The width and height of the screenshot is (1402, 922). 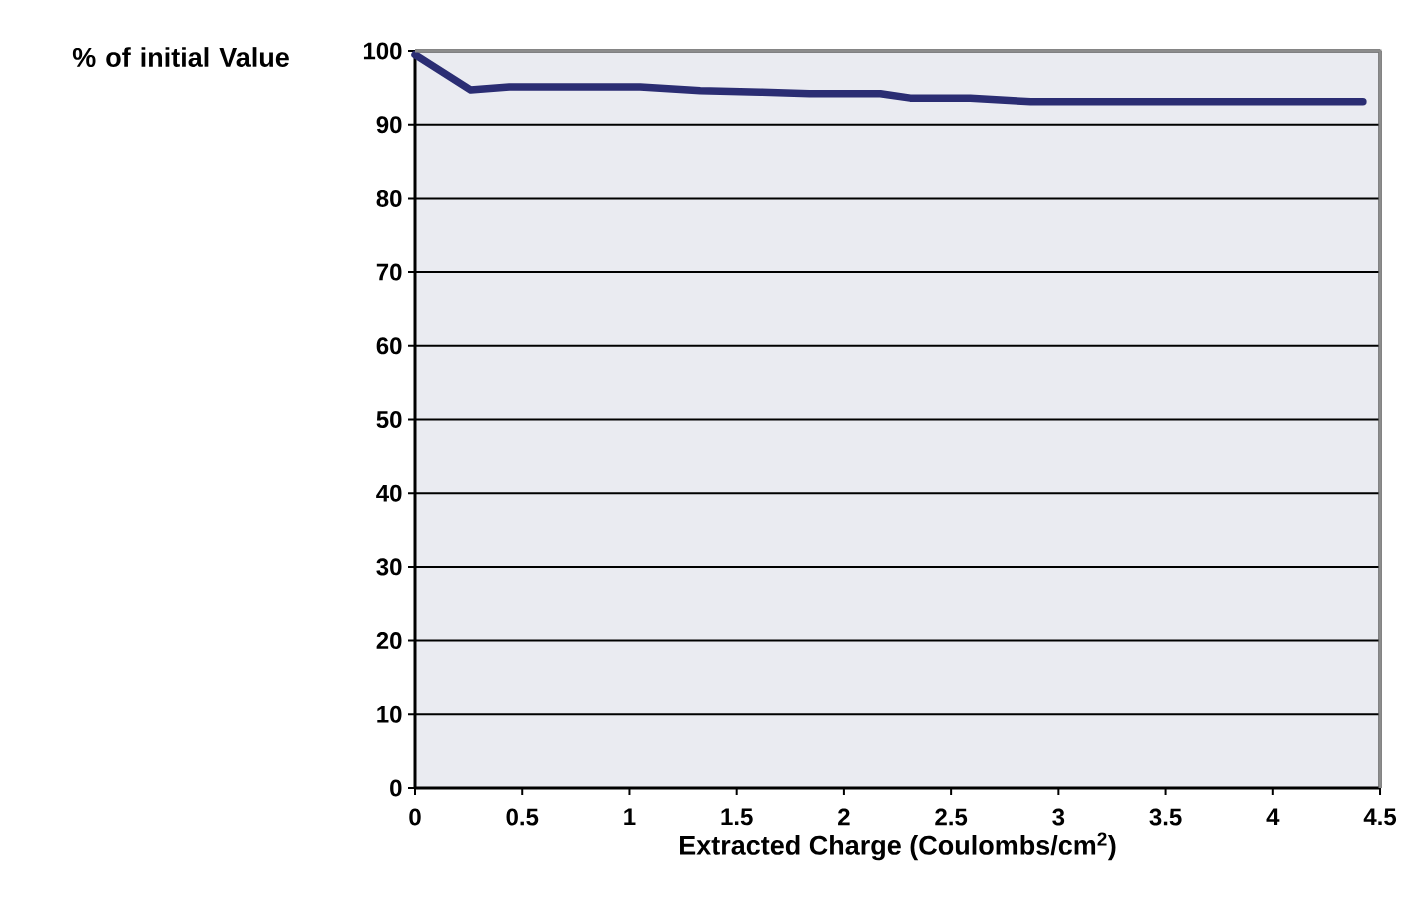 I want to click on y-tick-label: 60, so click(x=389, y=346).